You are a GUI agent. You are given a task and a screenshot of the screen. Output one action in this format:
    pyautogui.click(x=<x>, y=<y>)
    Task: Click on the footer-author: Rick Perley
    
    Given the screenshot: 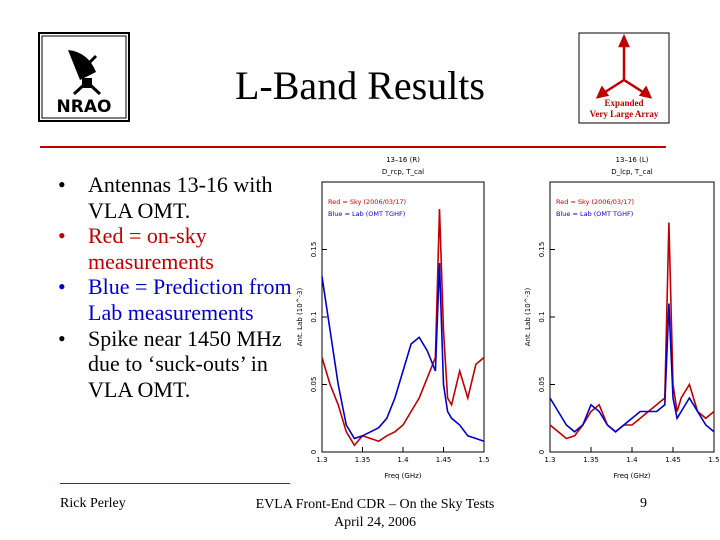 What is the action you would take?
    pyautogui.click(x=93, y=503)
    